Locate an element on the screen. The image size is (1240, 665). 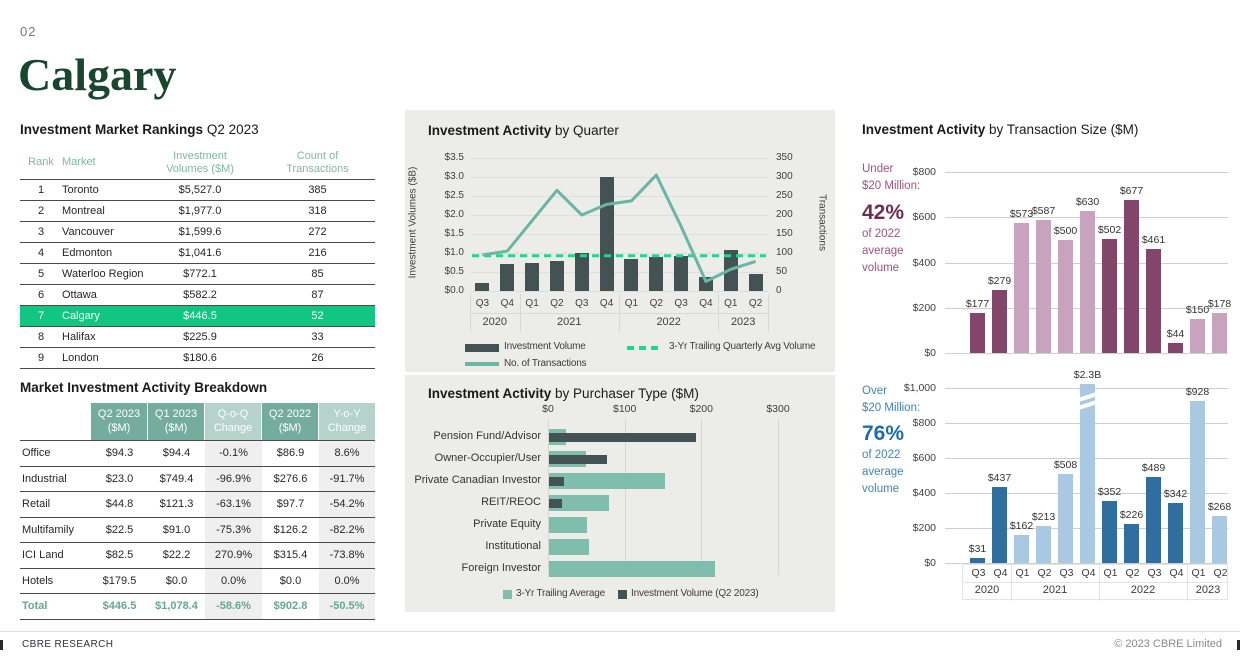
breakdown-column-header: Q2 2022 ($M) is located at coordinates (290, 421).